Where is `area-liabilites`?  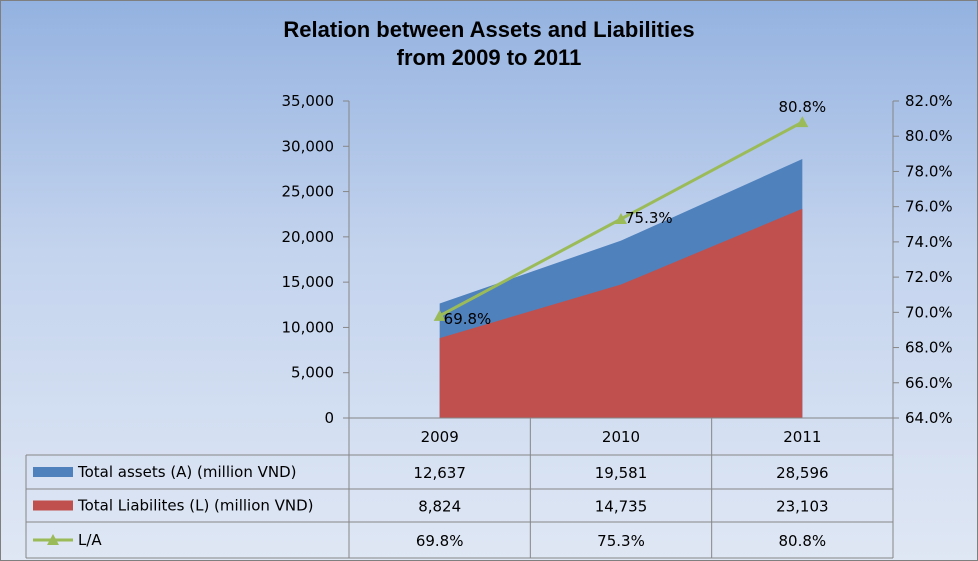 area-liabilites is located at coordinates (621, 313).